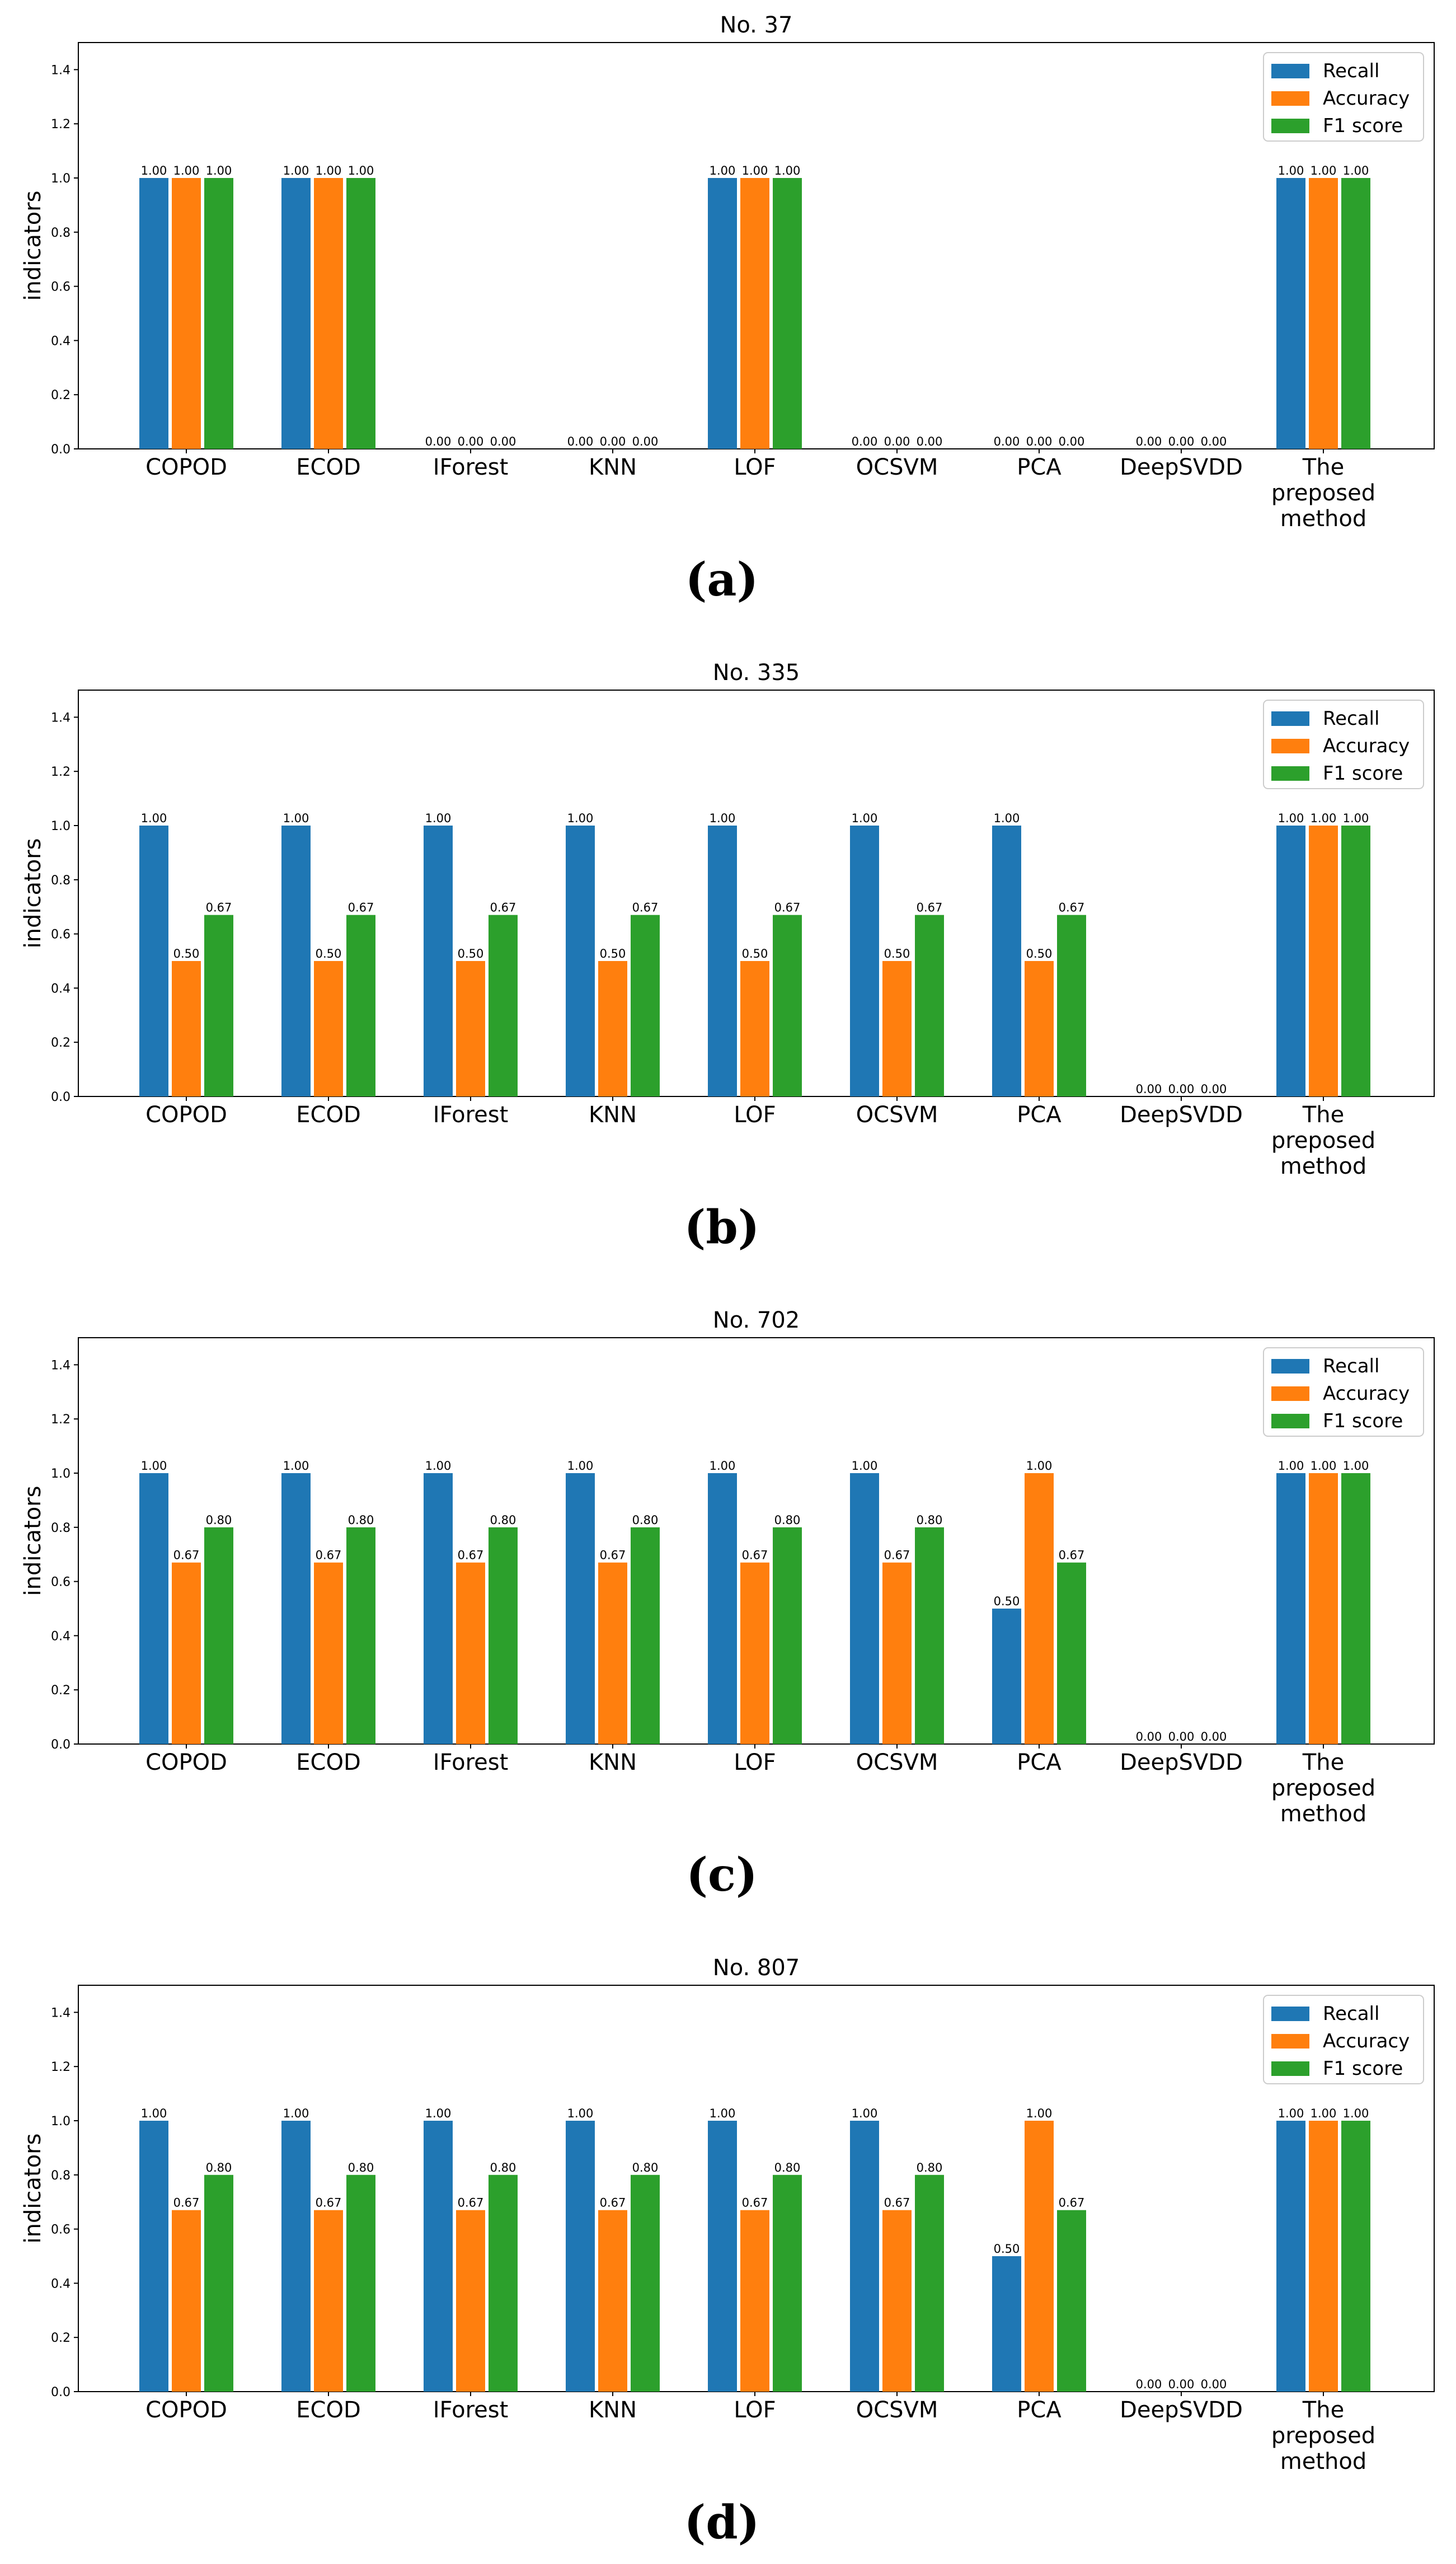  I want to click on x-tick-label: IForest, so click(471, 1115).